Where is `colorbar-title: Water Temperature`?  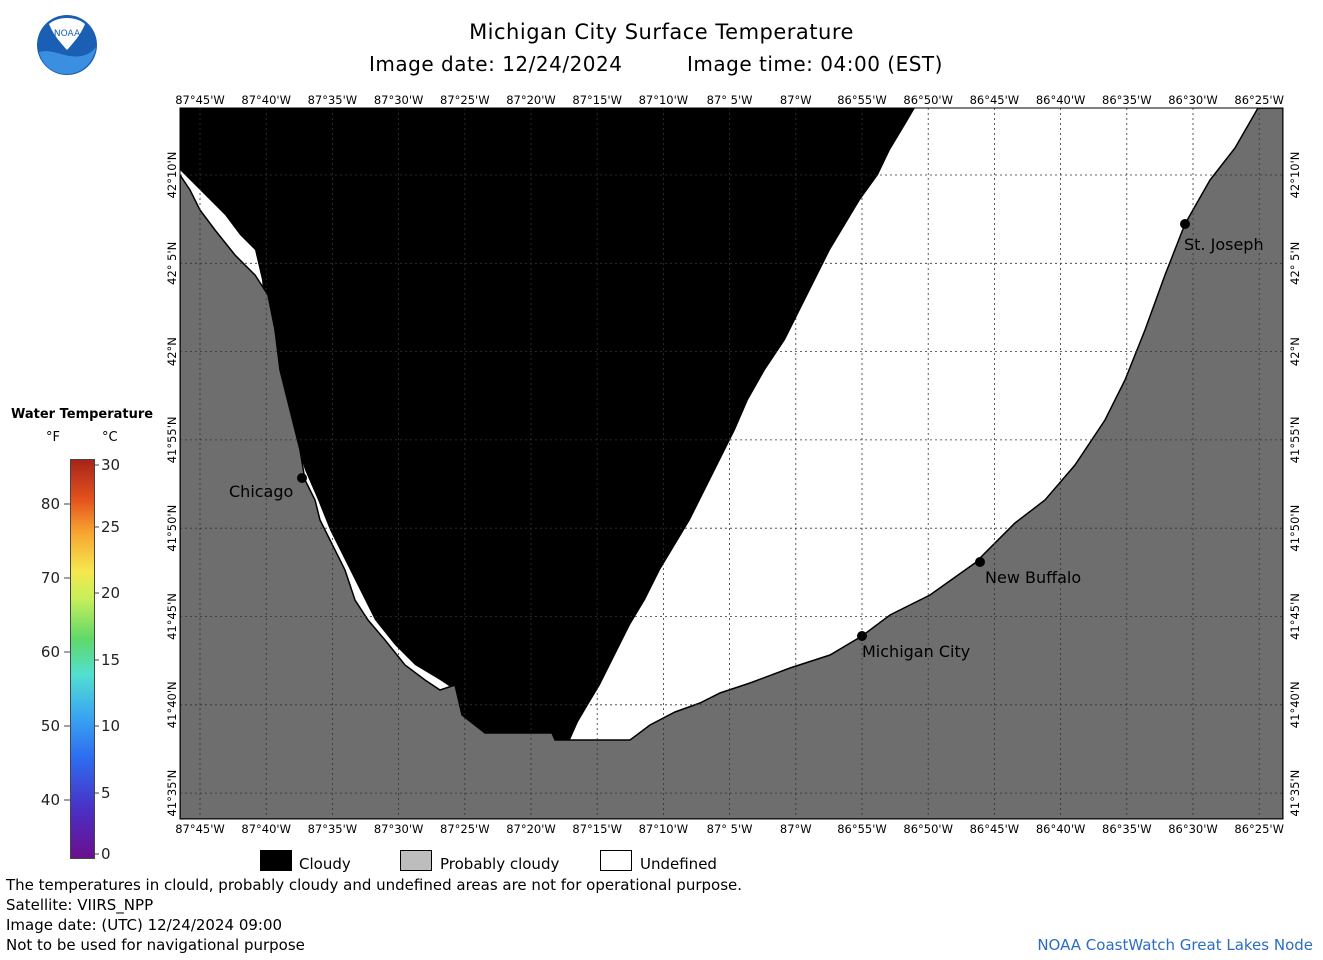 colorbar-title: Water Temperature is located at coordinates (82, 414).